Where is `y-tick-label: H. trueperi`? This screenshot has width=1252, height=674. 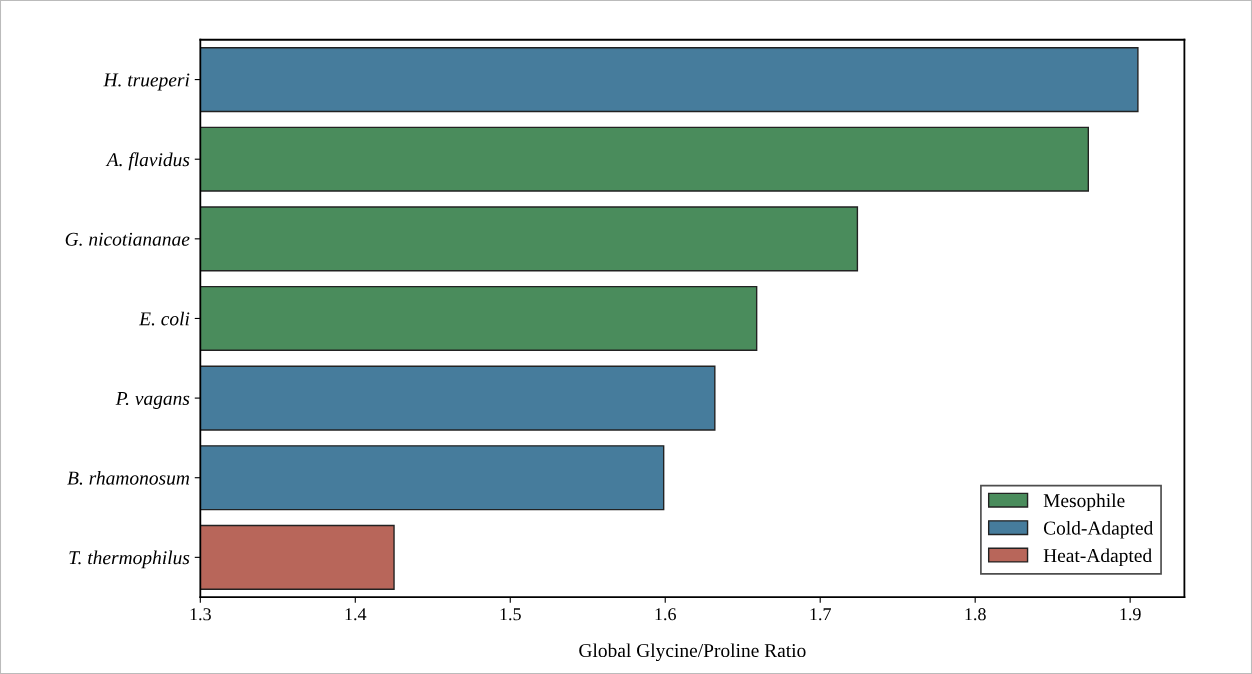 y-tick-label: H. trueperi is located at coordinates (146, 82).